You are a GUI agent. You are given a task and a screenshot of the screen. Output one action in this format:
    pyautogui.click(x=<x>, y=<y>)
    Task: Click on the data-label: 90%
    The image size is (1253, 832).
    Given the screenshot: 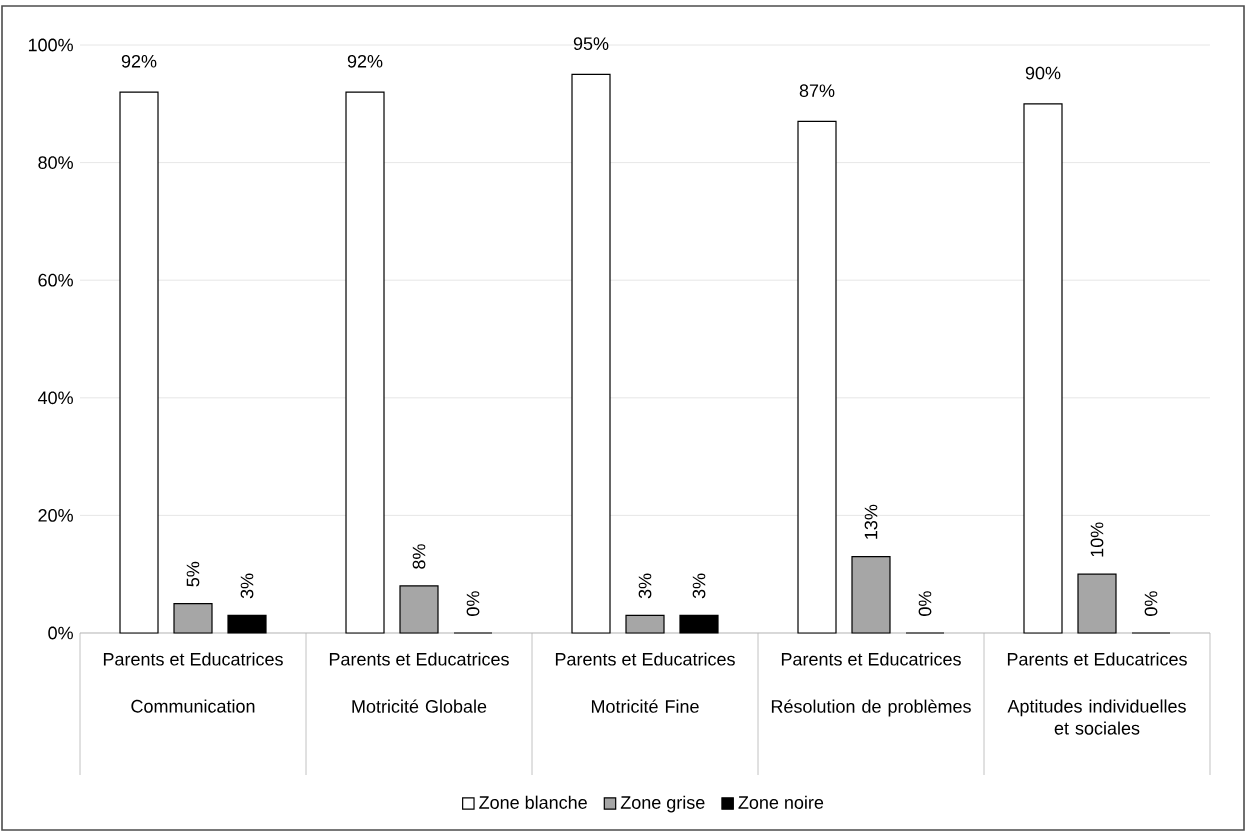 What is the action you would take?
    pyautogui.click(x=1043, y=73)
    